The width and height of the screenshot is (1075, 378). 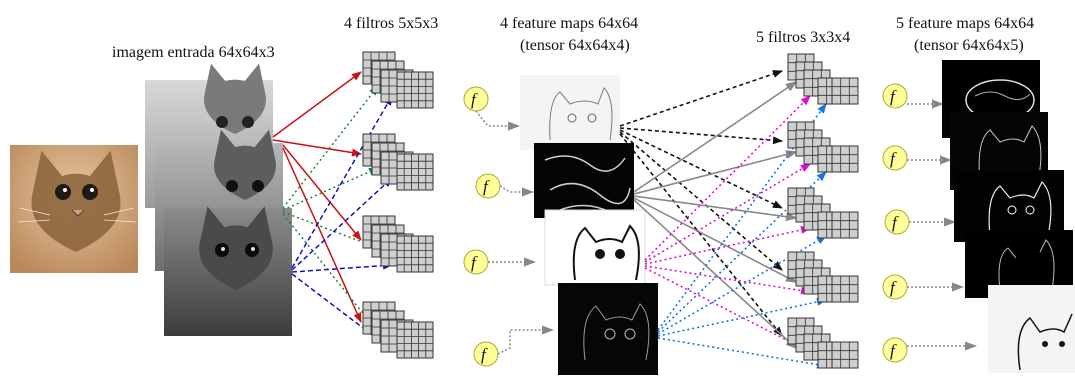 I want to click on fmaps1-label-line2: (tensor 64x64x4), so click(x=575, y=45).